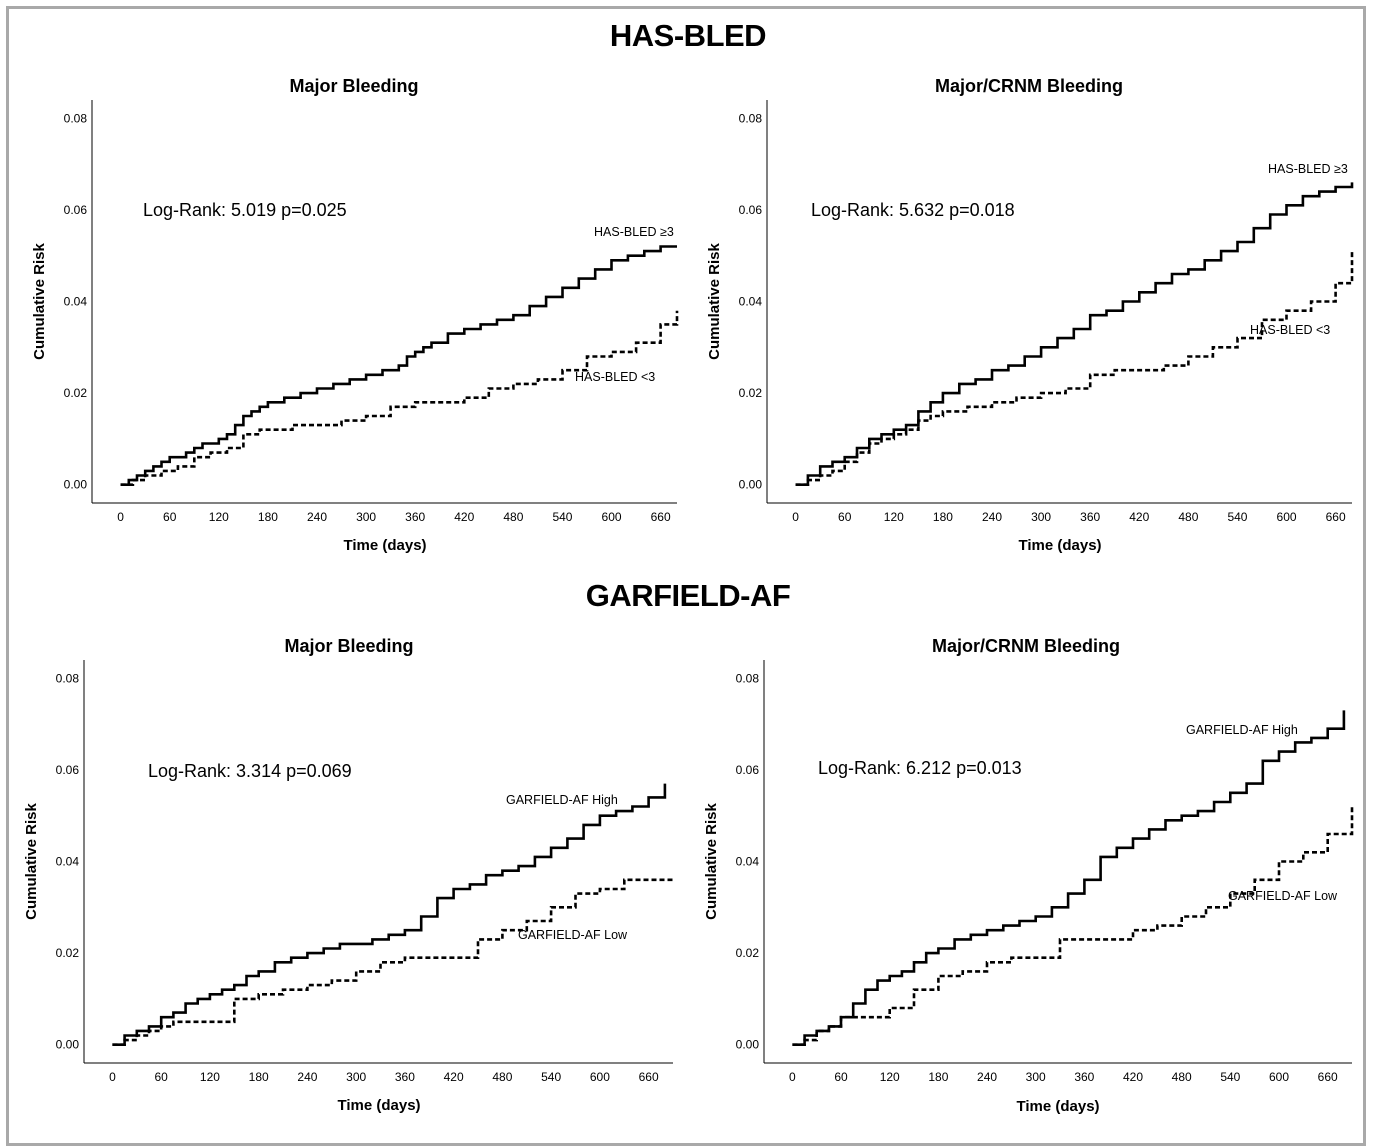  Describe the element at coordinates (688, 595) in the screenshot. I see `section-title-garfield-af: GARFIELD-AF` at that location.